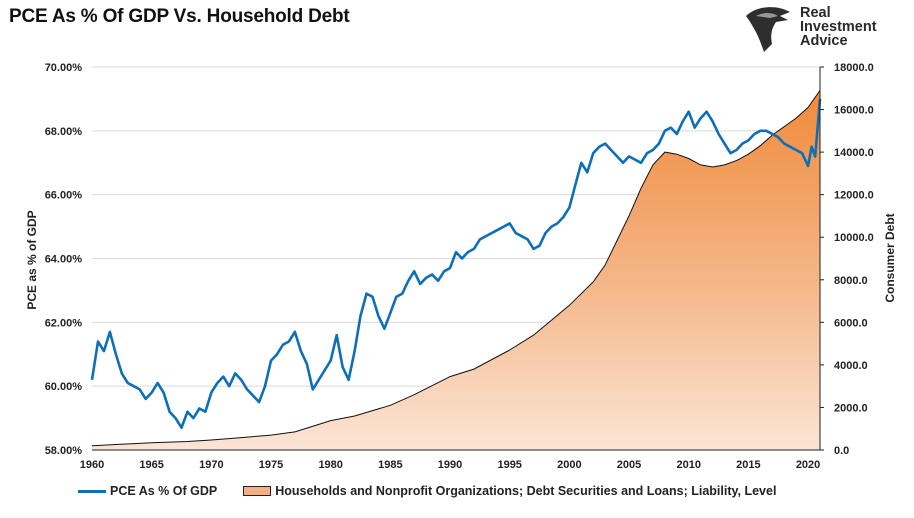  I want to click on left-tick-label: 70.00%, so click(64, 68).